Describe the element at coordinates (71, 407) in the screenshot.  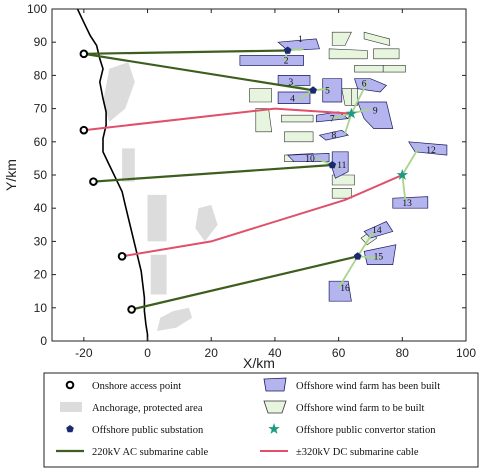
I see `legend-anchorage-symbol` at that location.